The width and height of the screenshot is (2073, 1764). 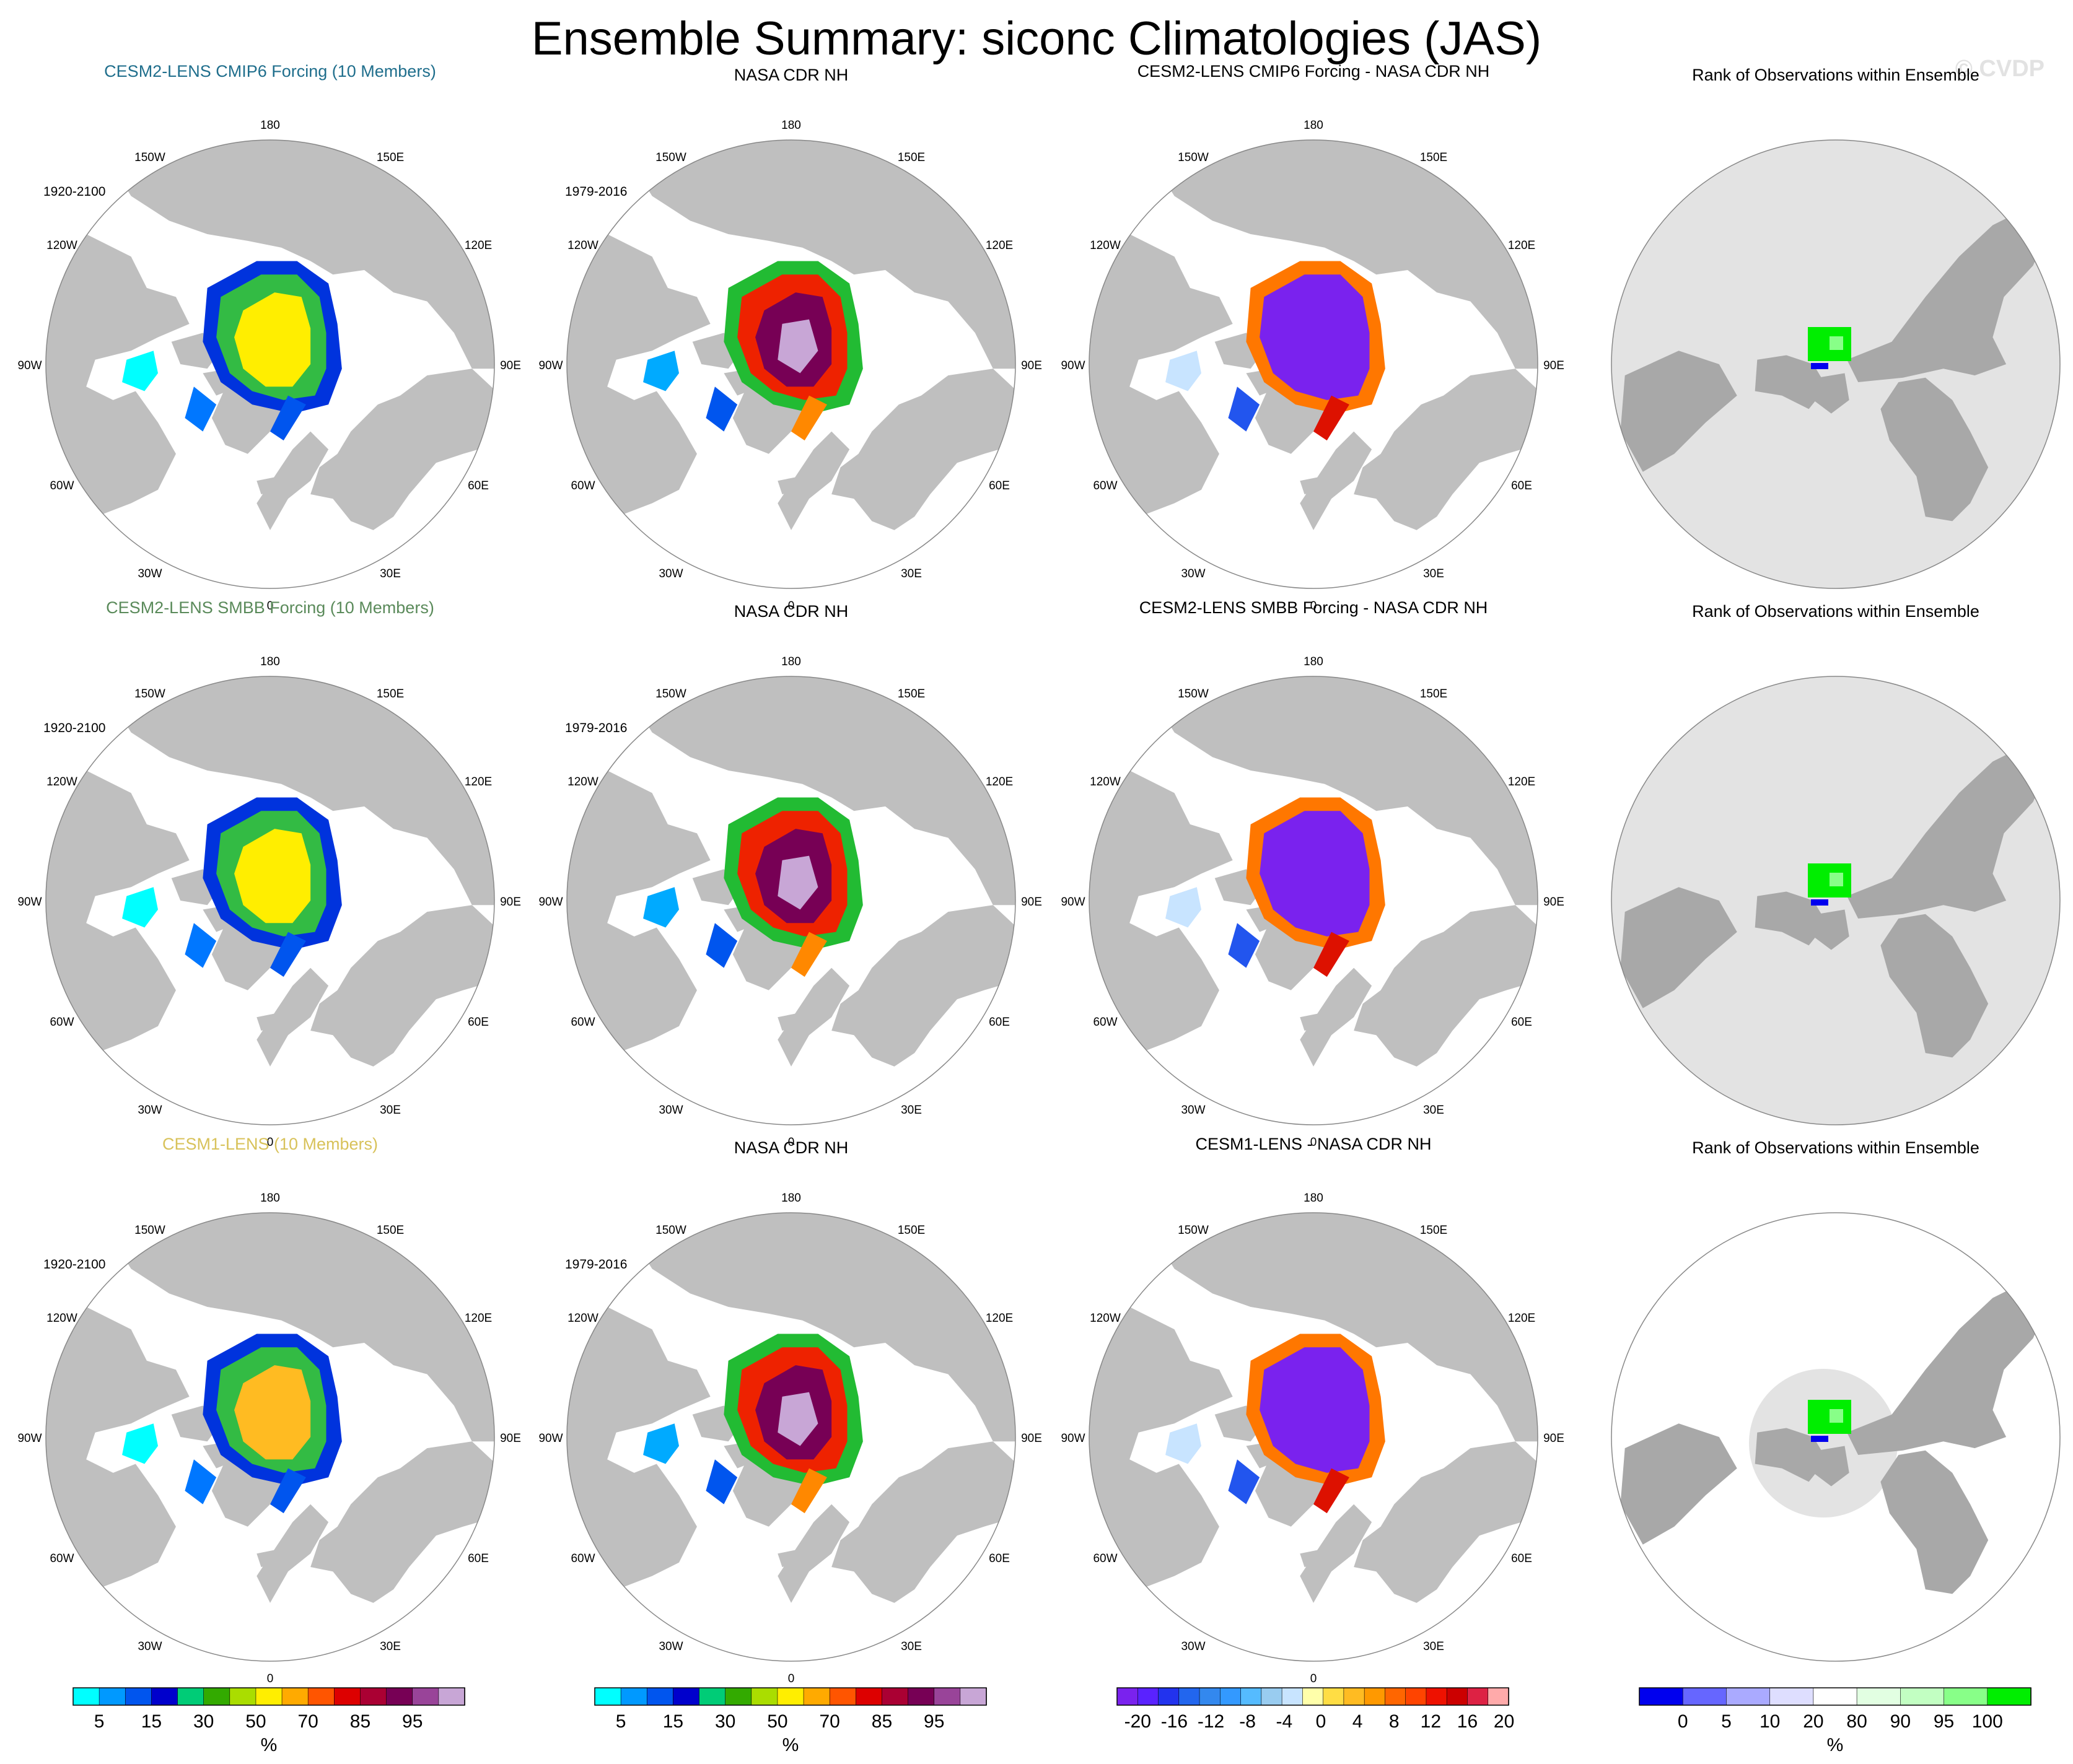 What do you see at coordinates (360, 1721) in the screenshot?
I see `colorbar-tick-label: 85` at bounding box center [360, 1721].